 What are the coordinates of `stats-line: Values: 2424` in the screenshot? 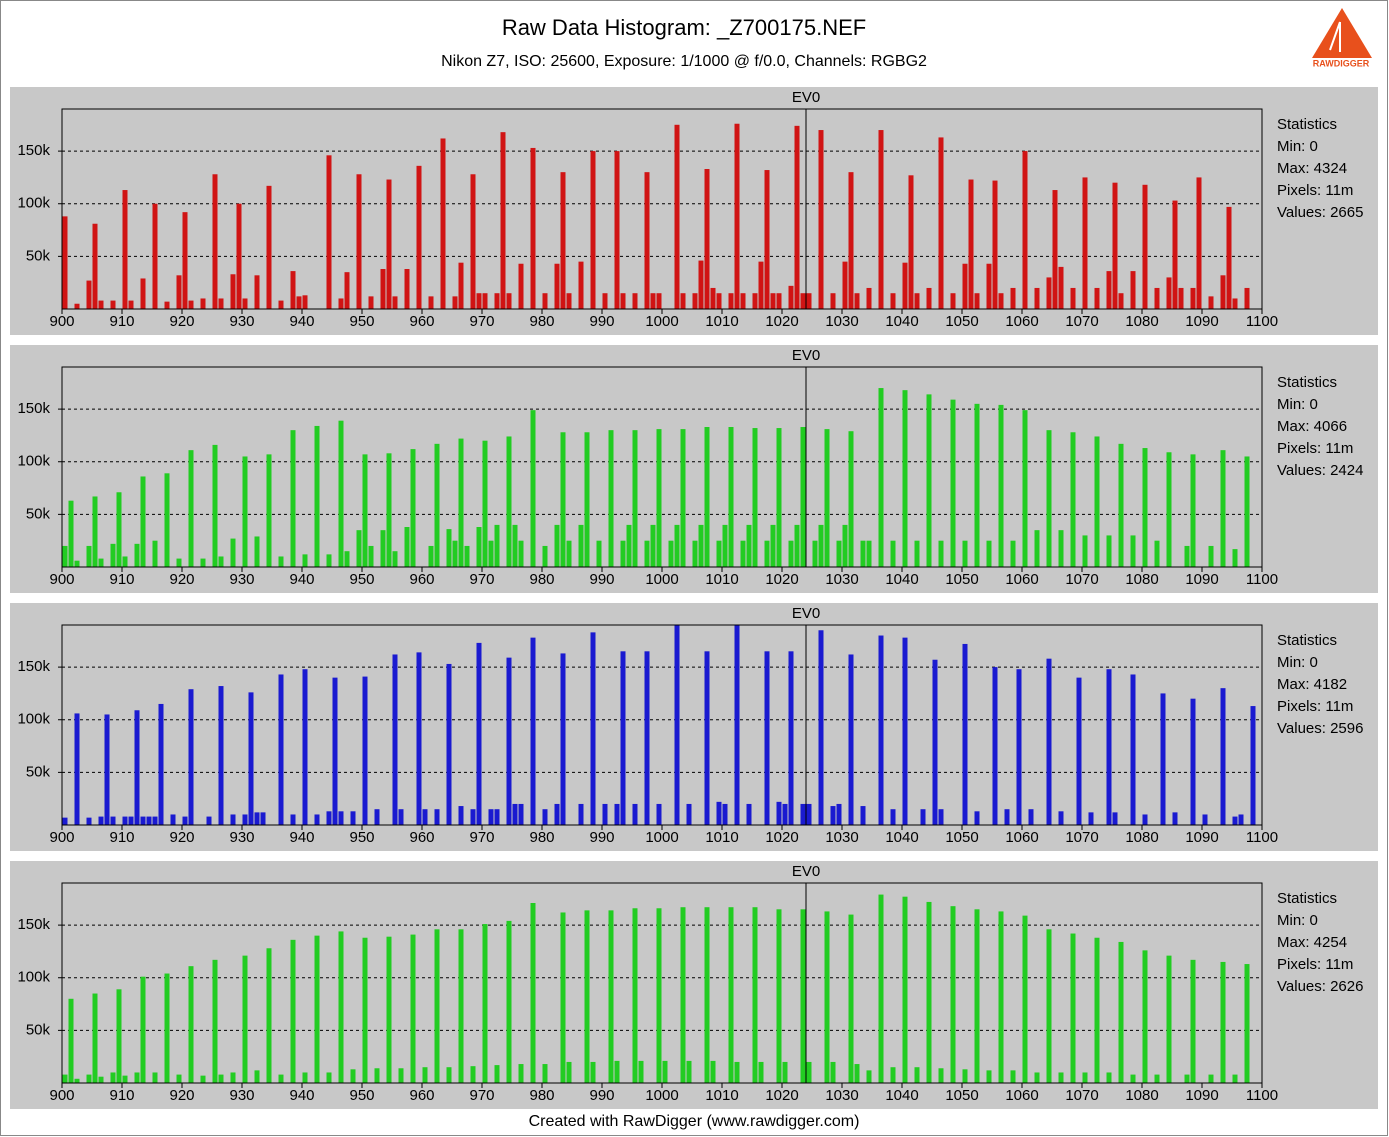 It's located at (1320, 470).